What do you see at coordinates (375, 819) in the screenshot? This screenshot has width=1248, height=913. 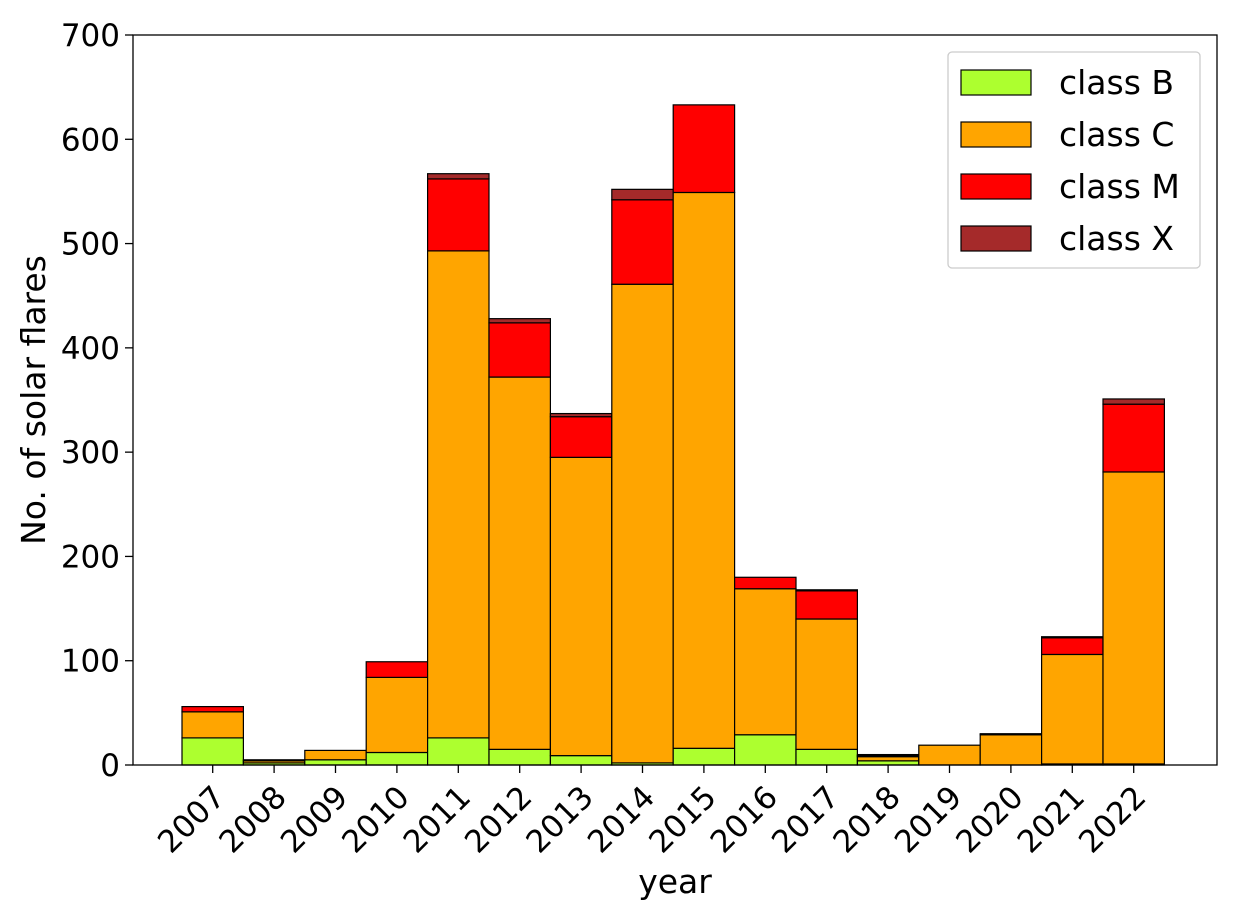 I see `x-tick-label: 2010` at bounding box center [375, 819].